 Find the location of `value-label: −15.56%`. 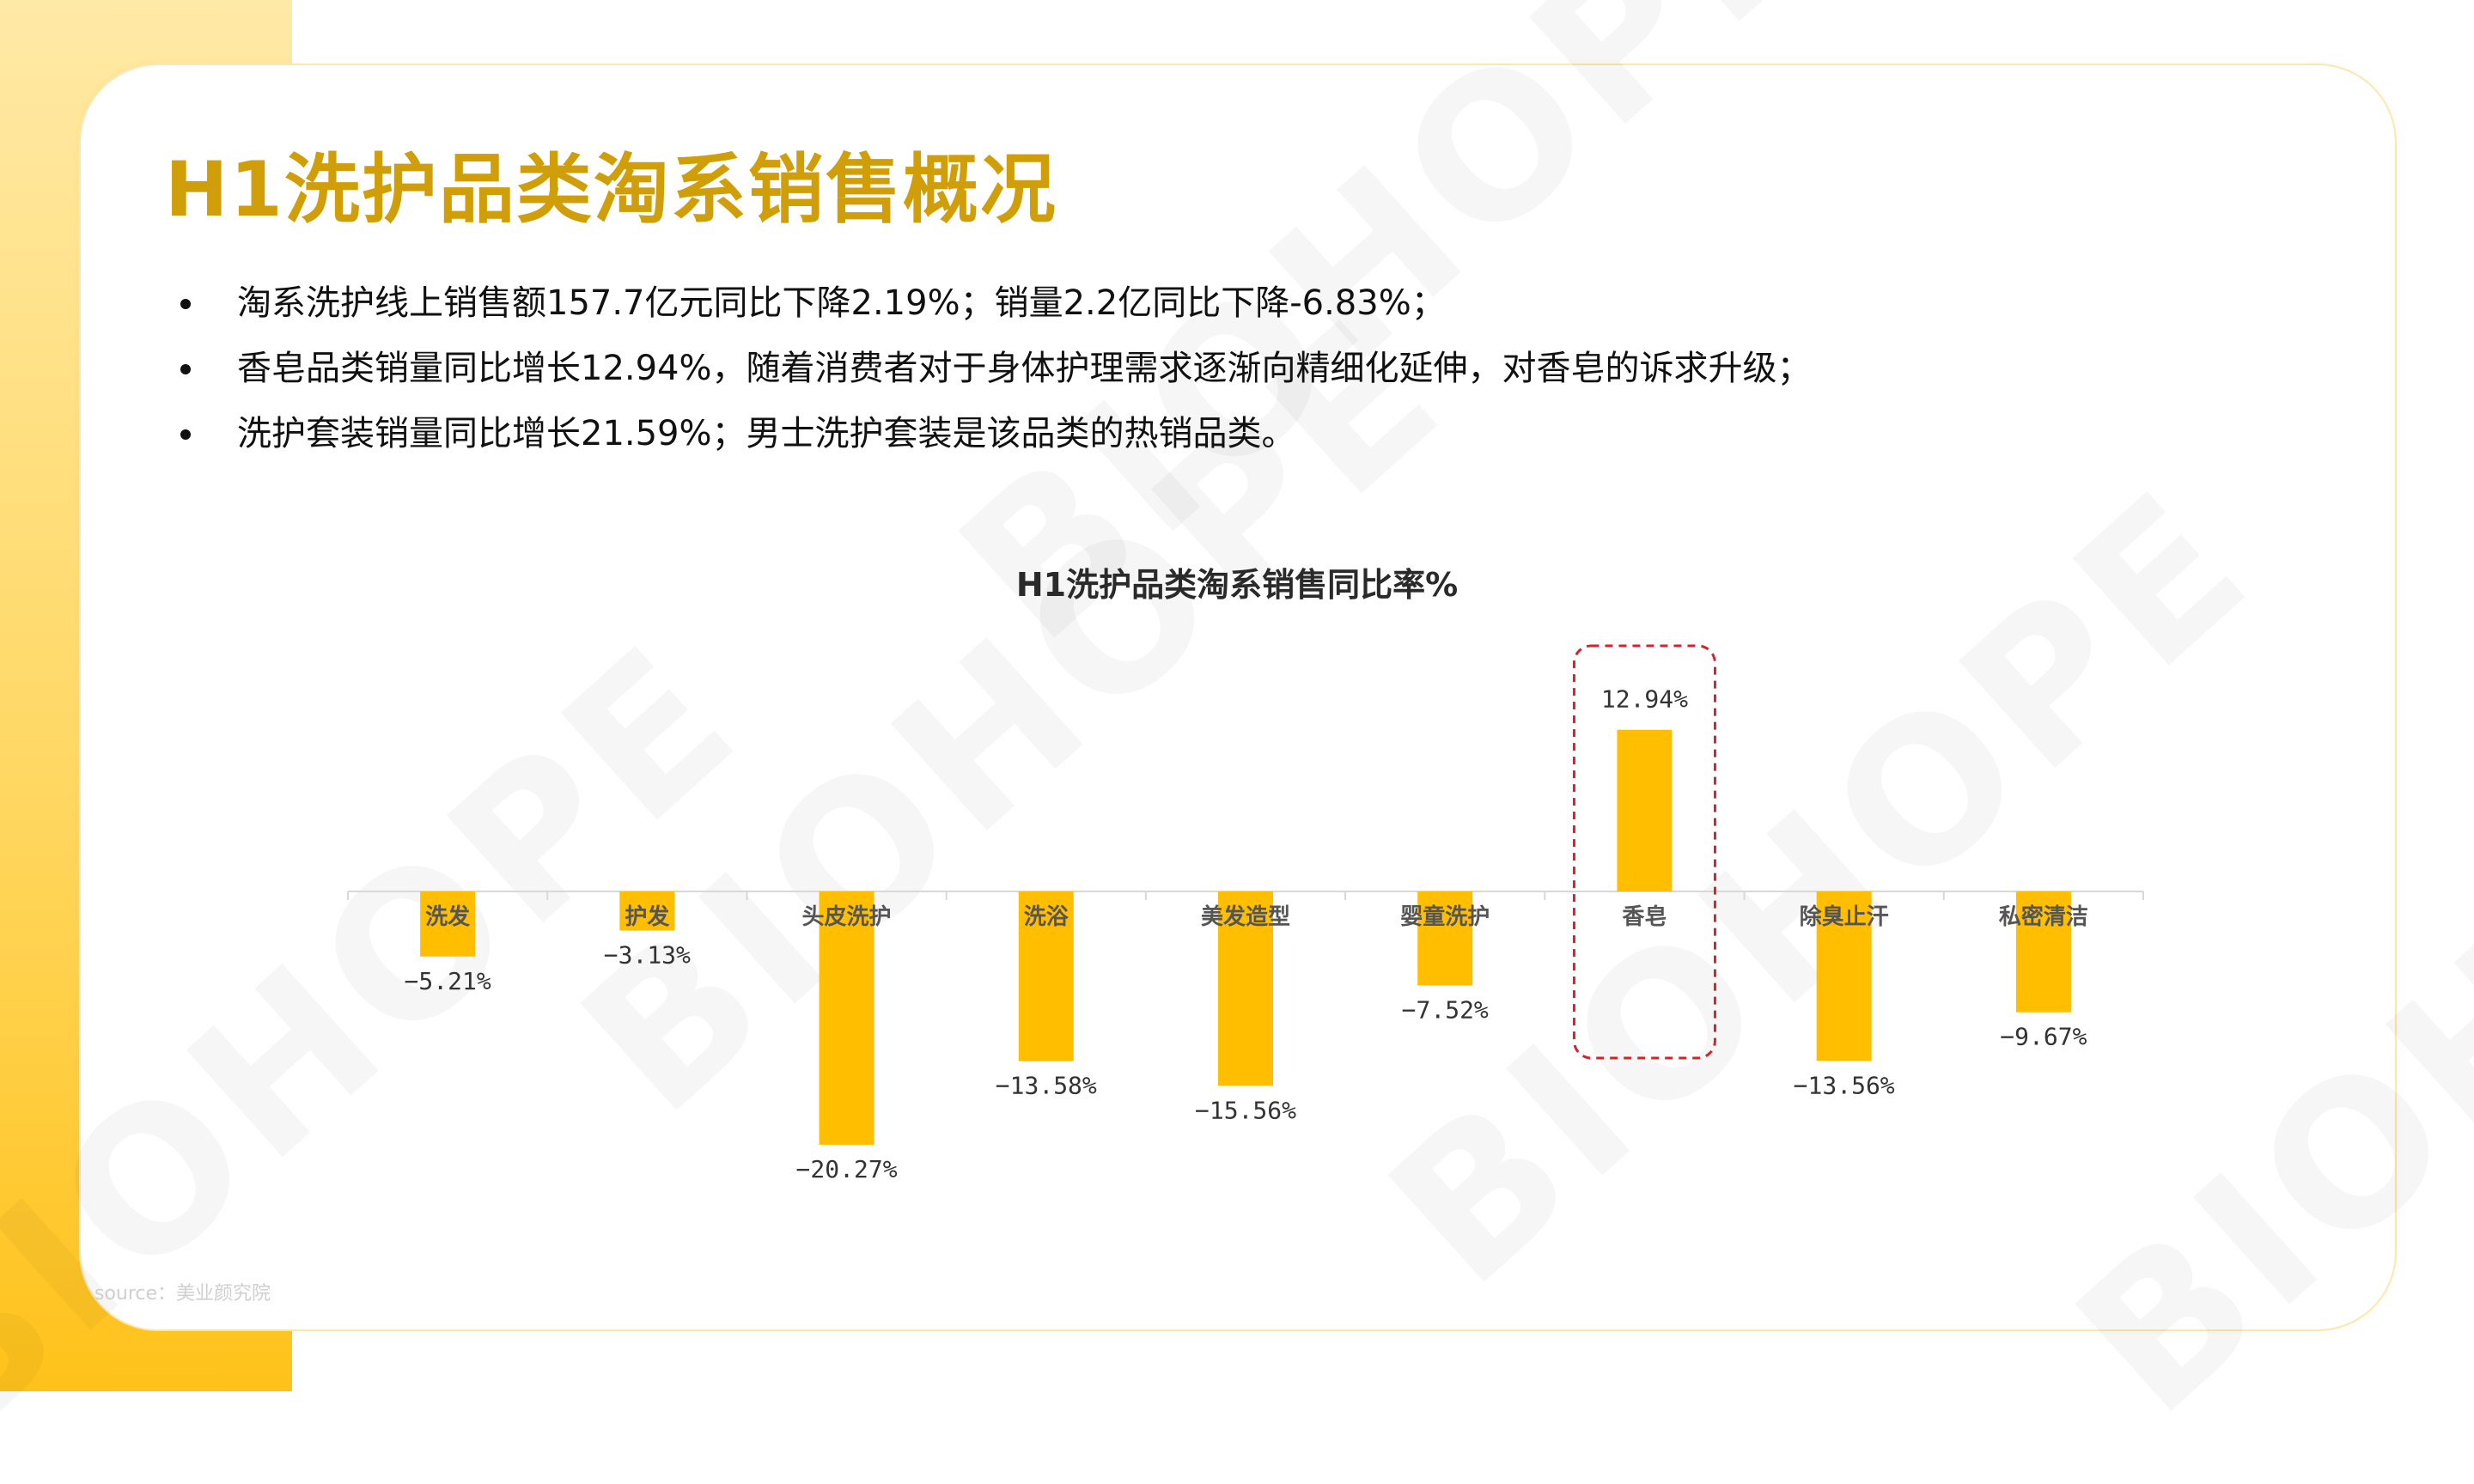

value-label: −15.56% is located at coordinates (1245, 1110).